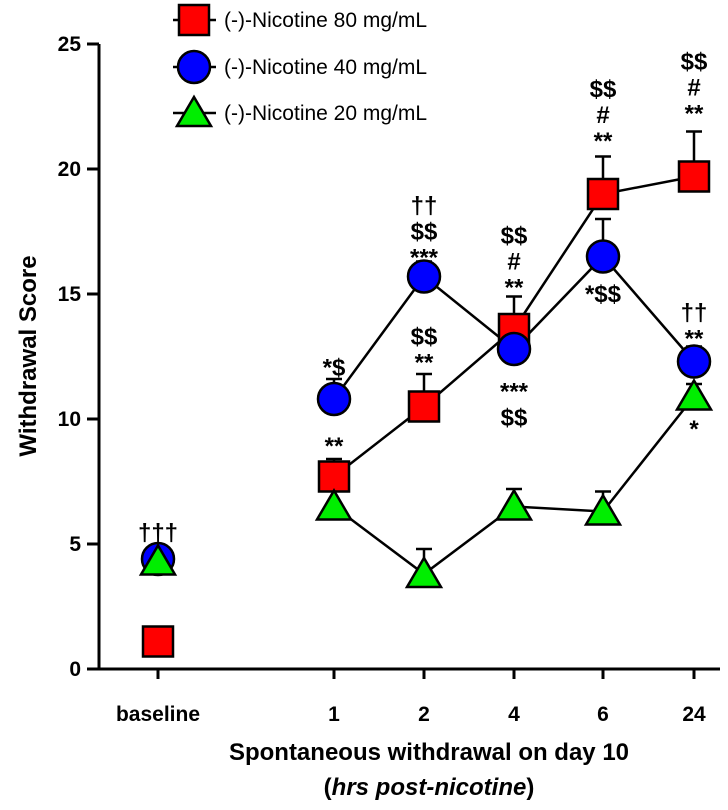 Image resolution: width=728 pixels, height=810 pixels. Describe the element at coordinates (429, 752) in the screenshot. I see `x-axis-title: Spontaneous withdrawal on day 10` at that location.